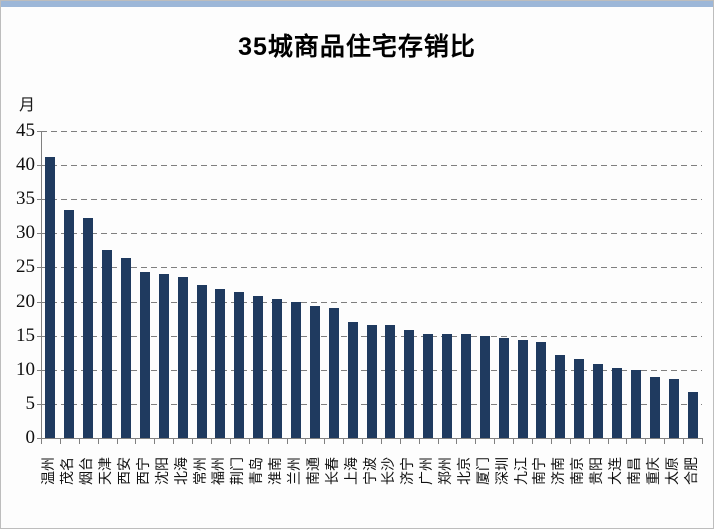  I want to click on y-tick-label-45: 45, so click(25, 130).